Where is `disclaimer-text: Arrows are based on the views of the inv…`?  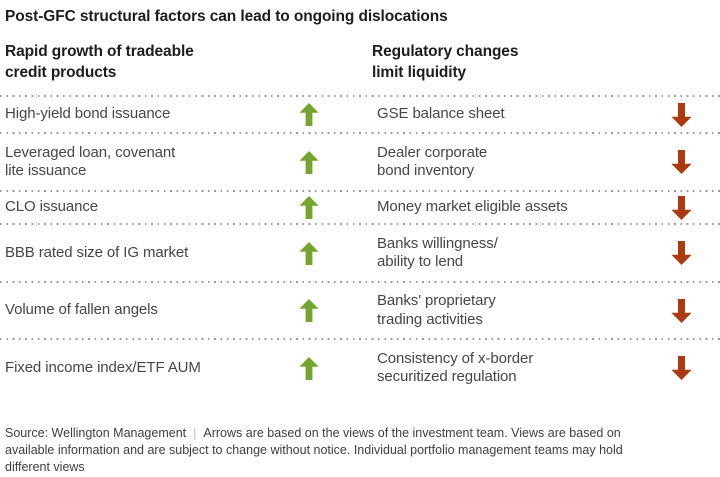 disclaimer-text: Arrows are based on the views of the inv… is located at coordinates (314, 450).